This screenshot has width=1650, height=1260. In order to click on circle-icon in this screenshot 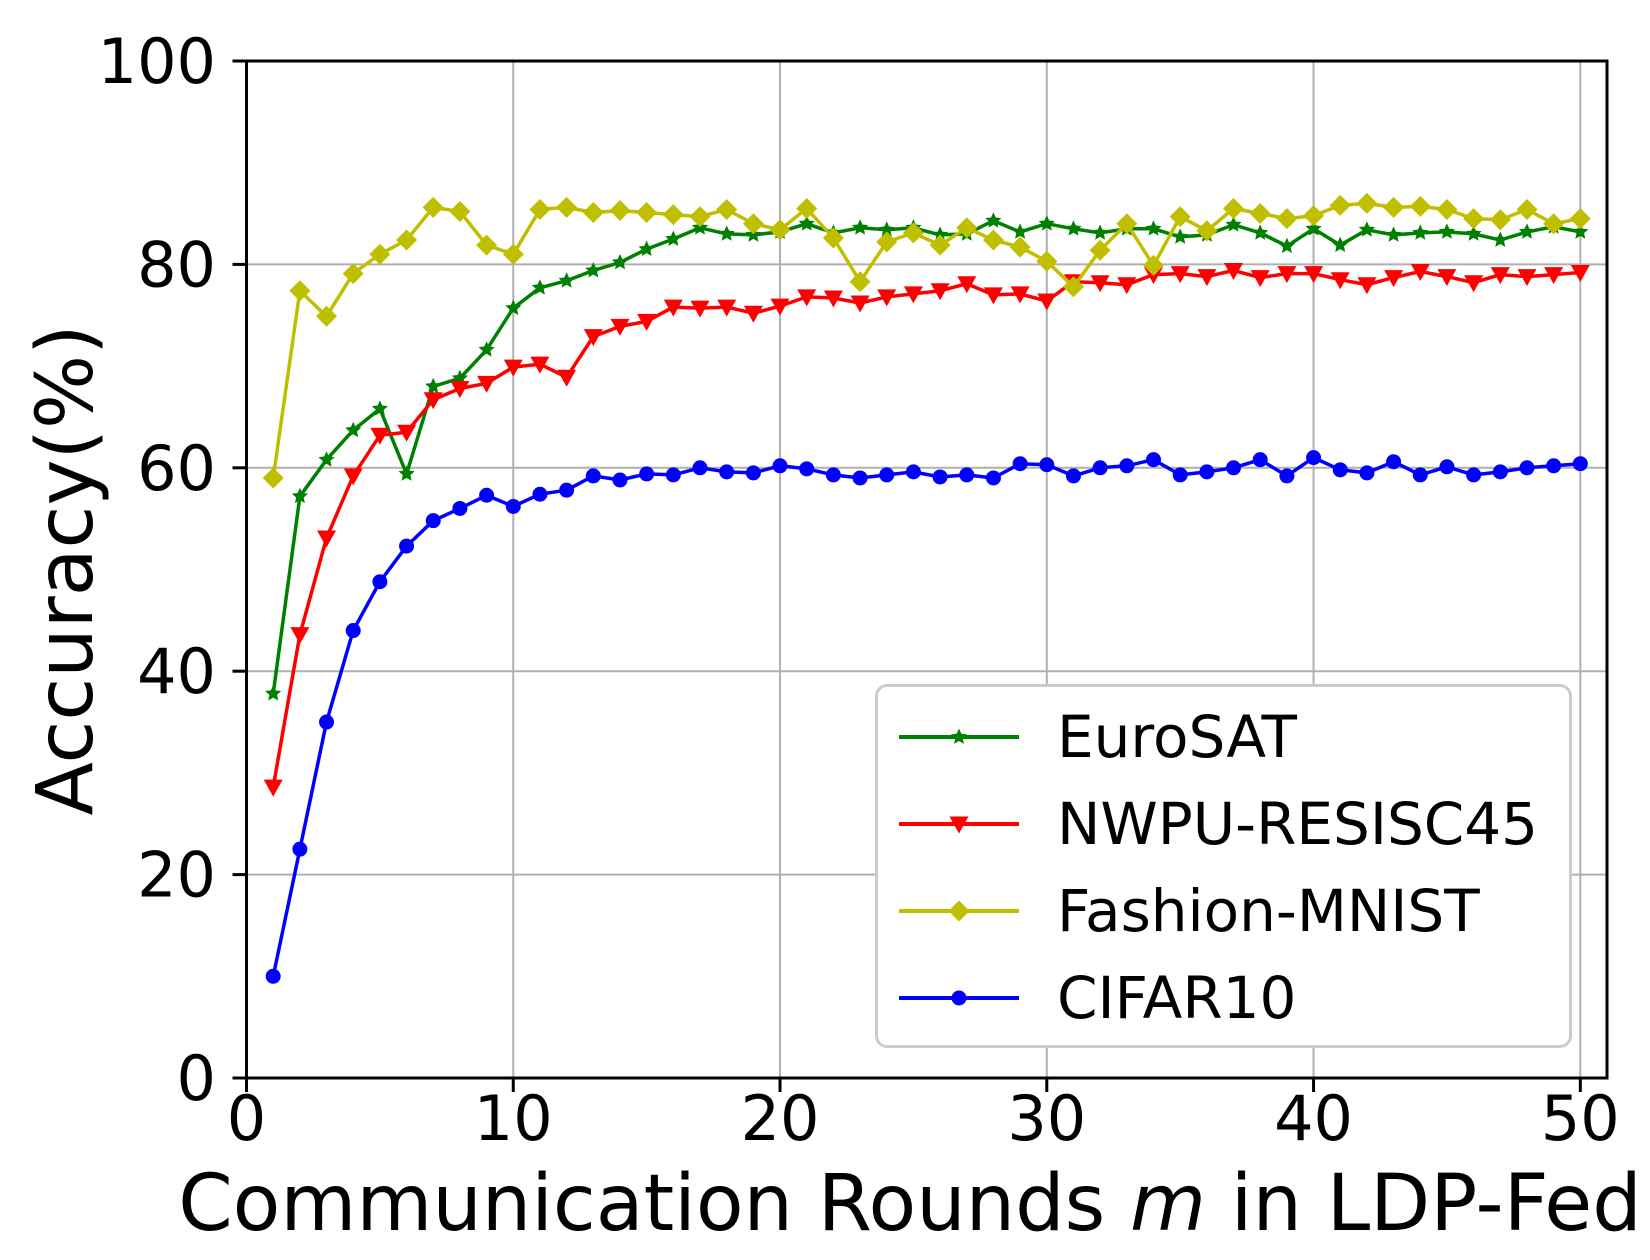, I will do `click(959, 997)`.